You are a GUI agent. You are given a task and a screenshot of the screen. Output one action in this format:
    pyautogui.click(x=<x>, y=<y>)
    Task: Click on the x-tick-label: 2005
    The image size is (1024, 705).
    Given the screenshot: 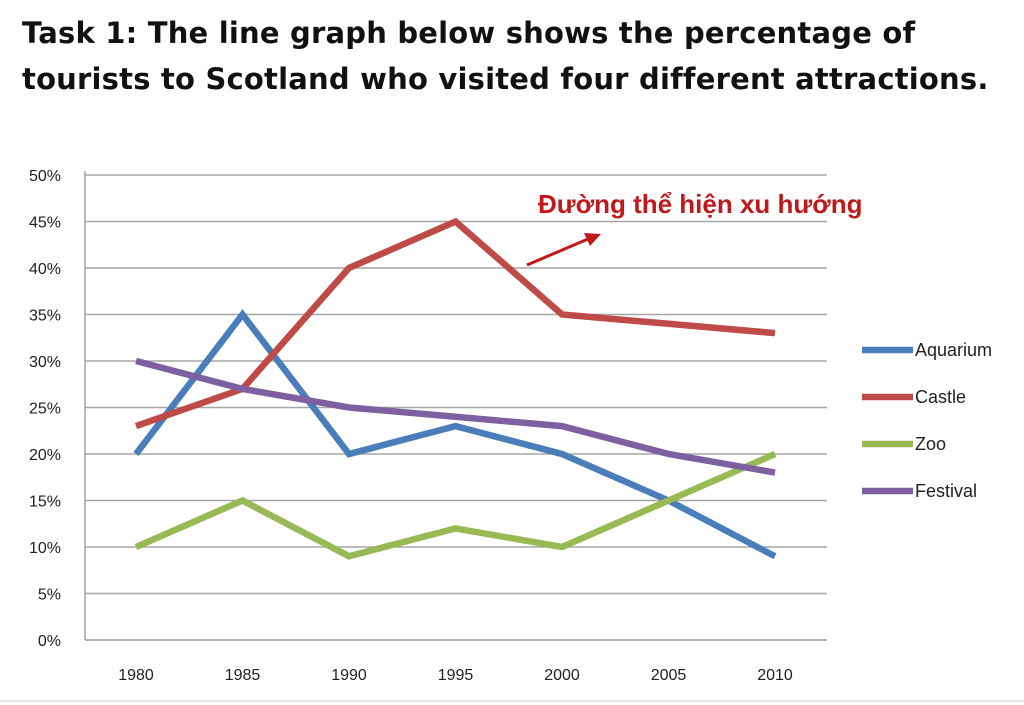 What is the action you would take?
    pyautogui.click(x=669, y=675)
    